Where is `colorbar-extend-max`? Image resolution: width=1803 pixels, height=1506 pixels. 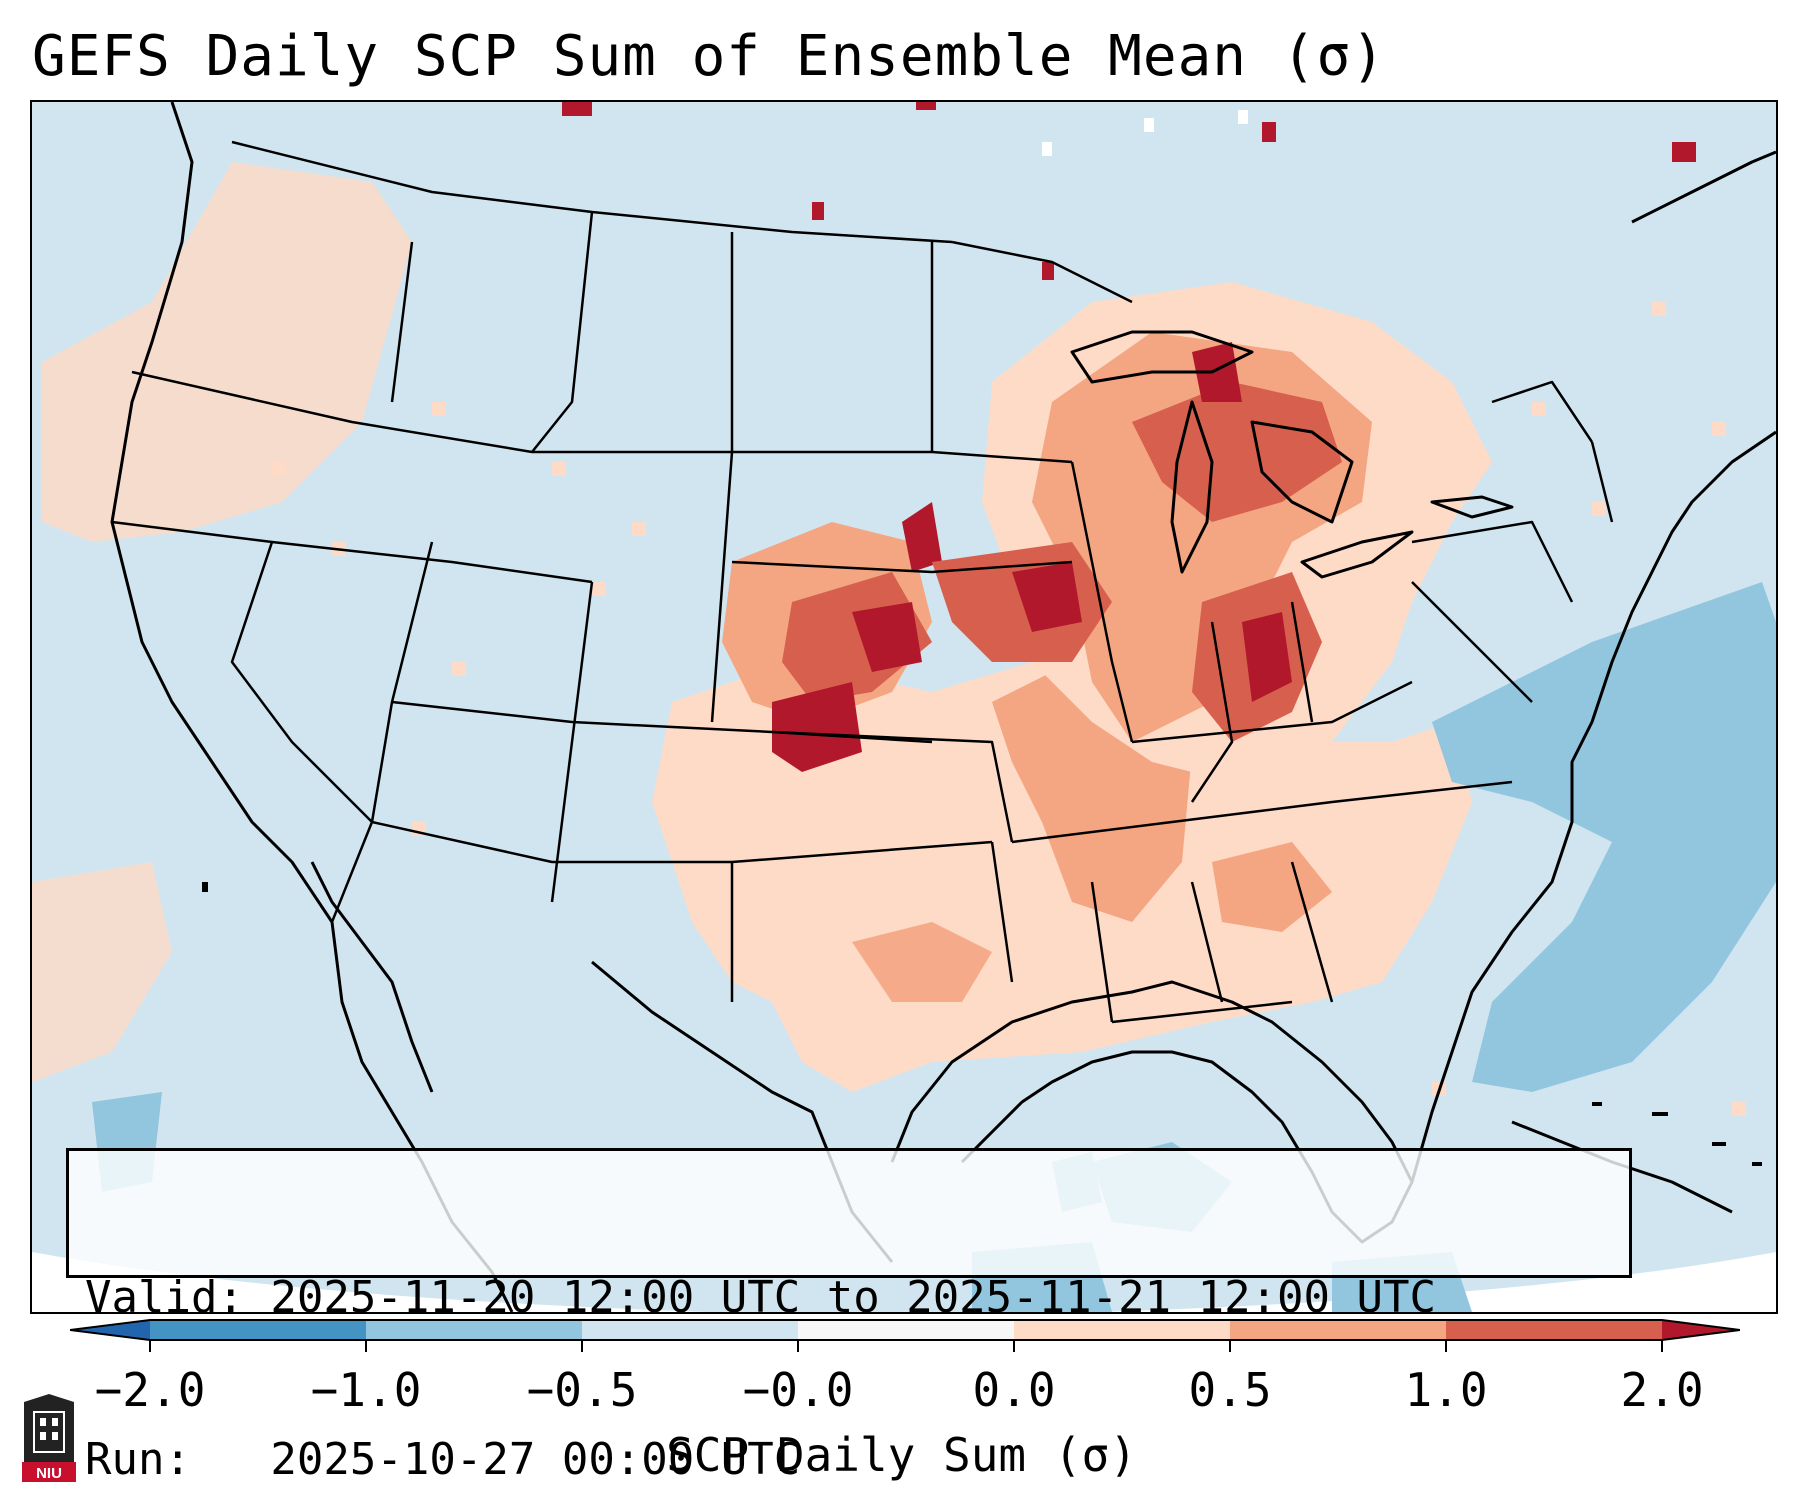
colorbar-extend-max is located at coordinates (1701, 1330).